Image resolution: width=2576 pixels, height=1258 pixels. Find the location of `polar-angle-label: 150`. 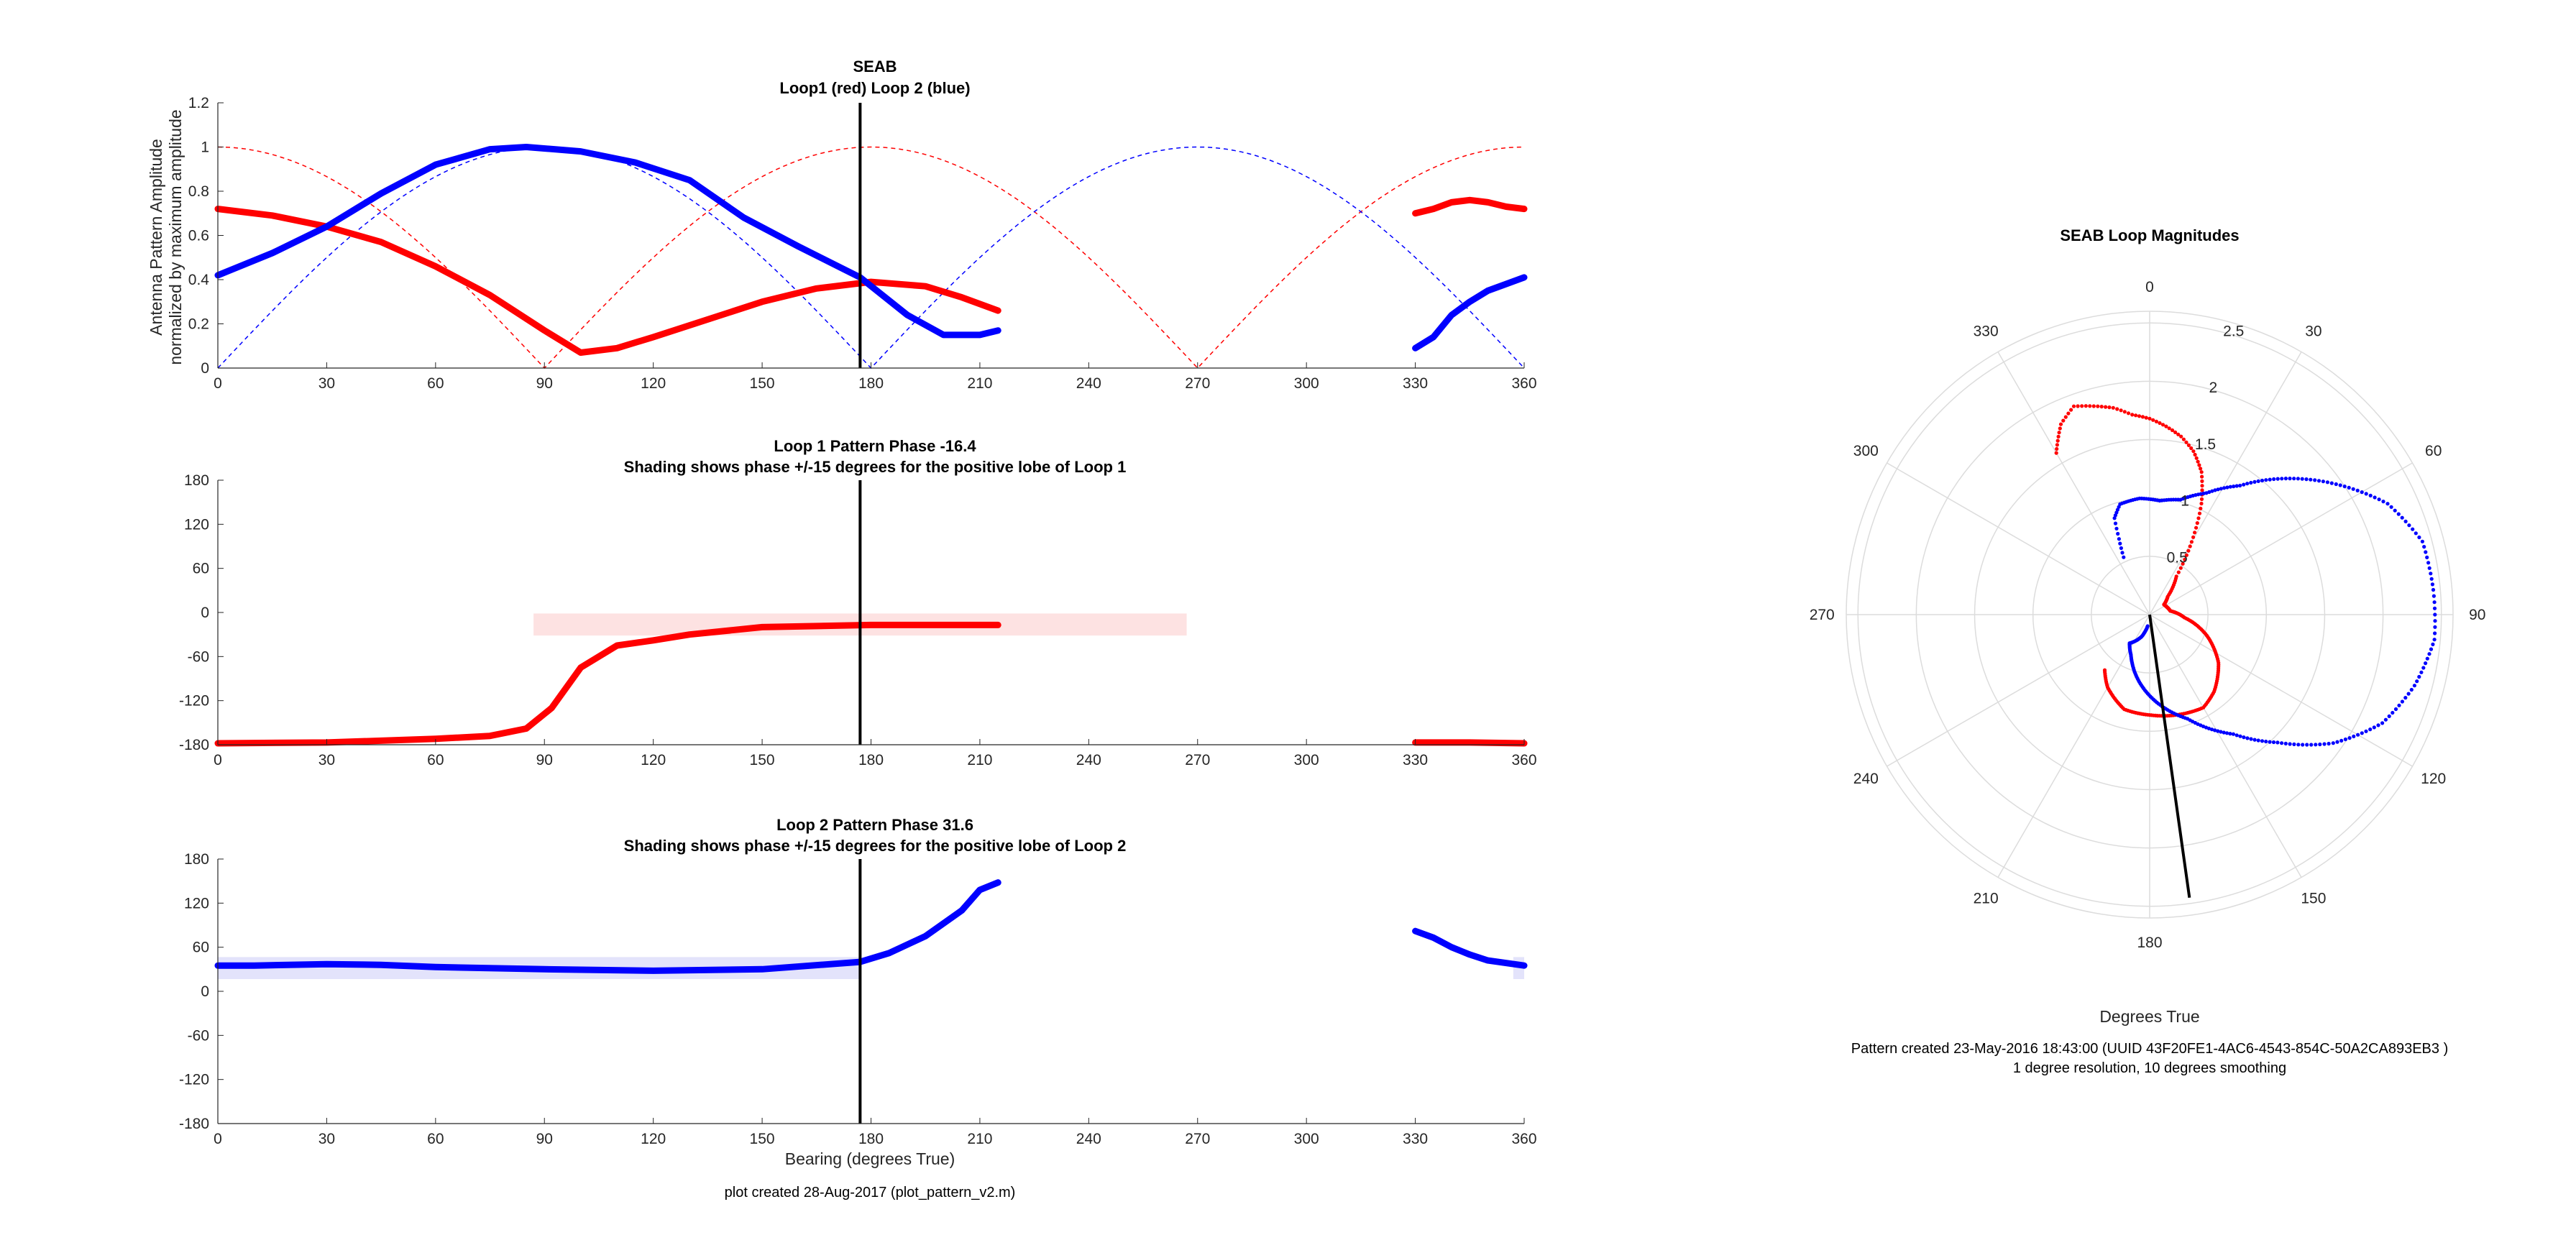

polar-angle-label: 150 is located at coordinates (2313, 899).